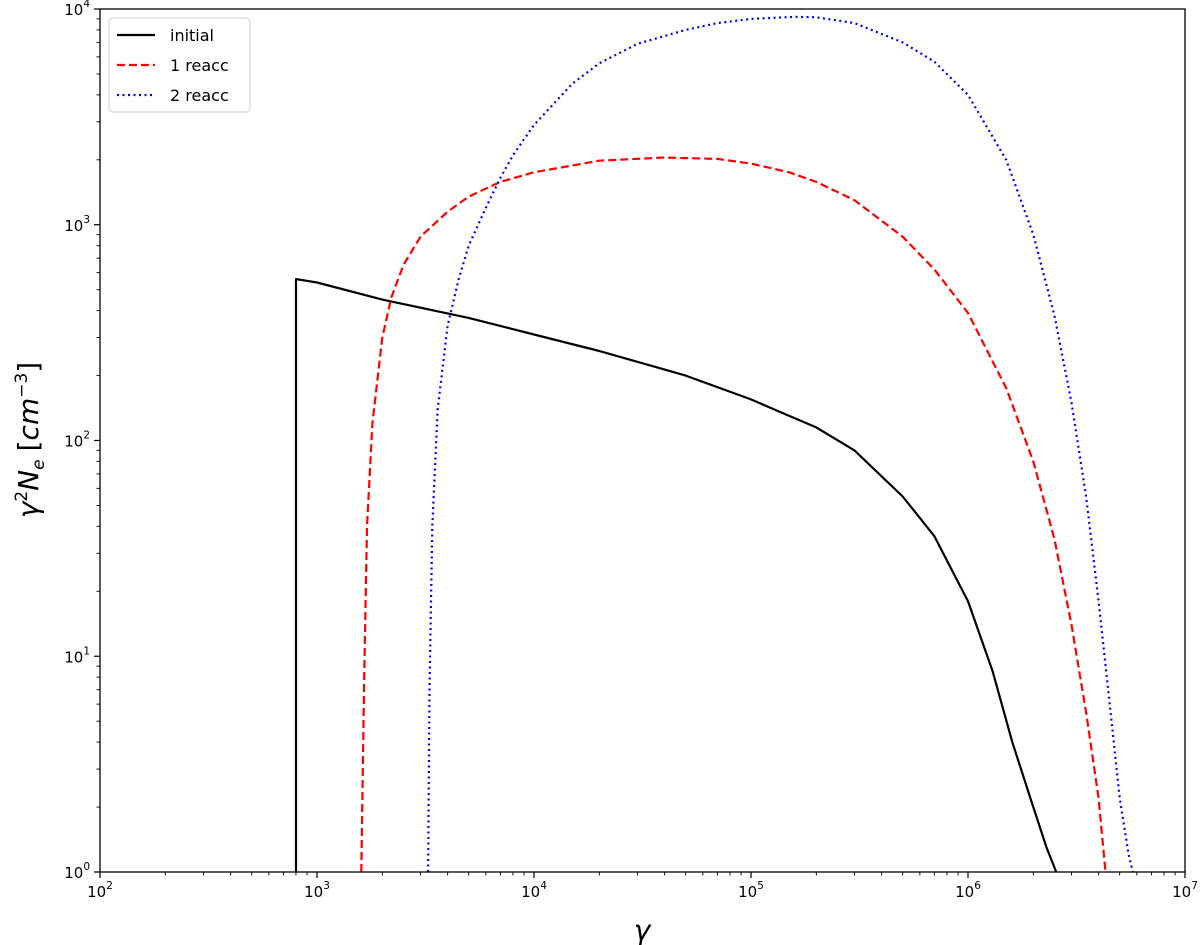 The width and height of the screenshot is (1200, 945). I want to click on y-axis-title: γ2Ne [cm−3], so click(30, 440).